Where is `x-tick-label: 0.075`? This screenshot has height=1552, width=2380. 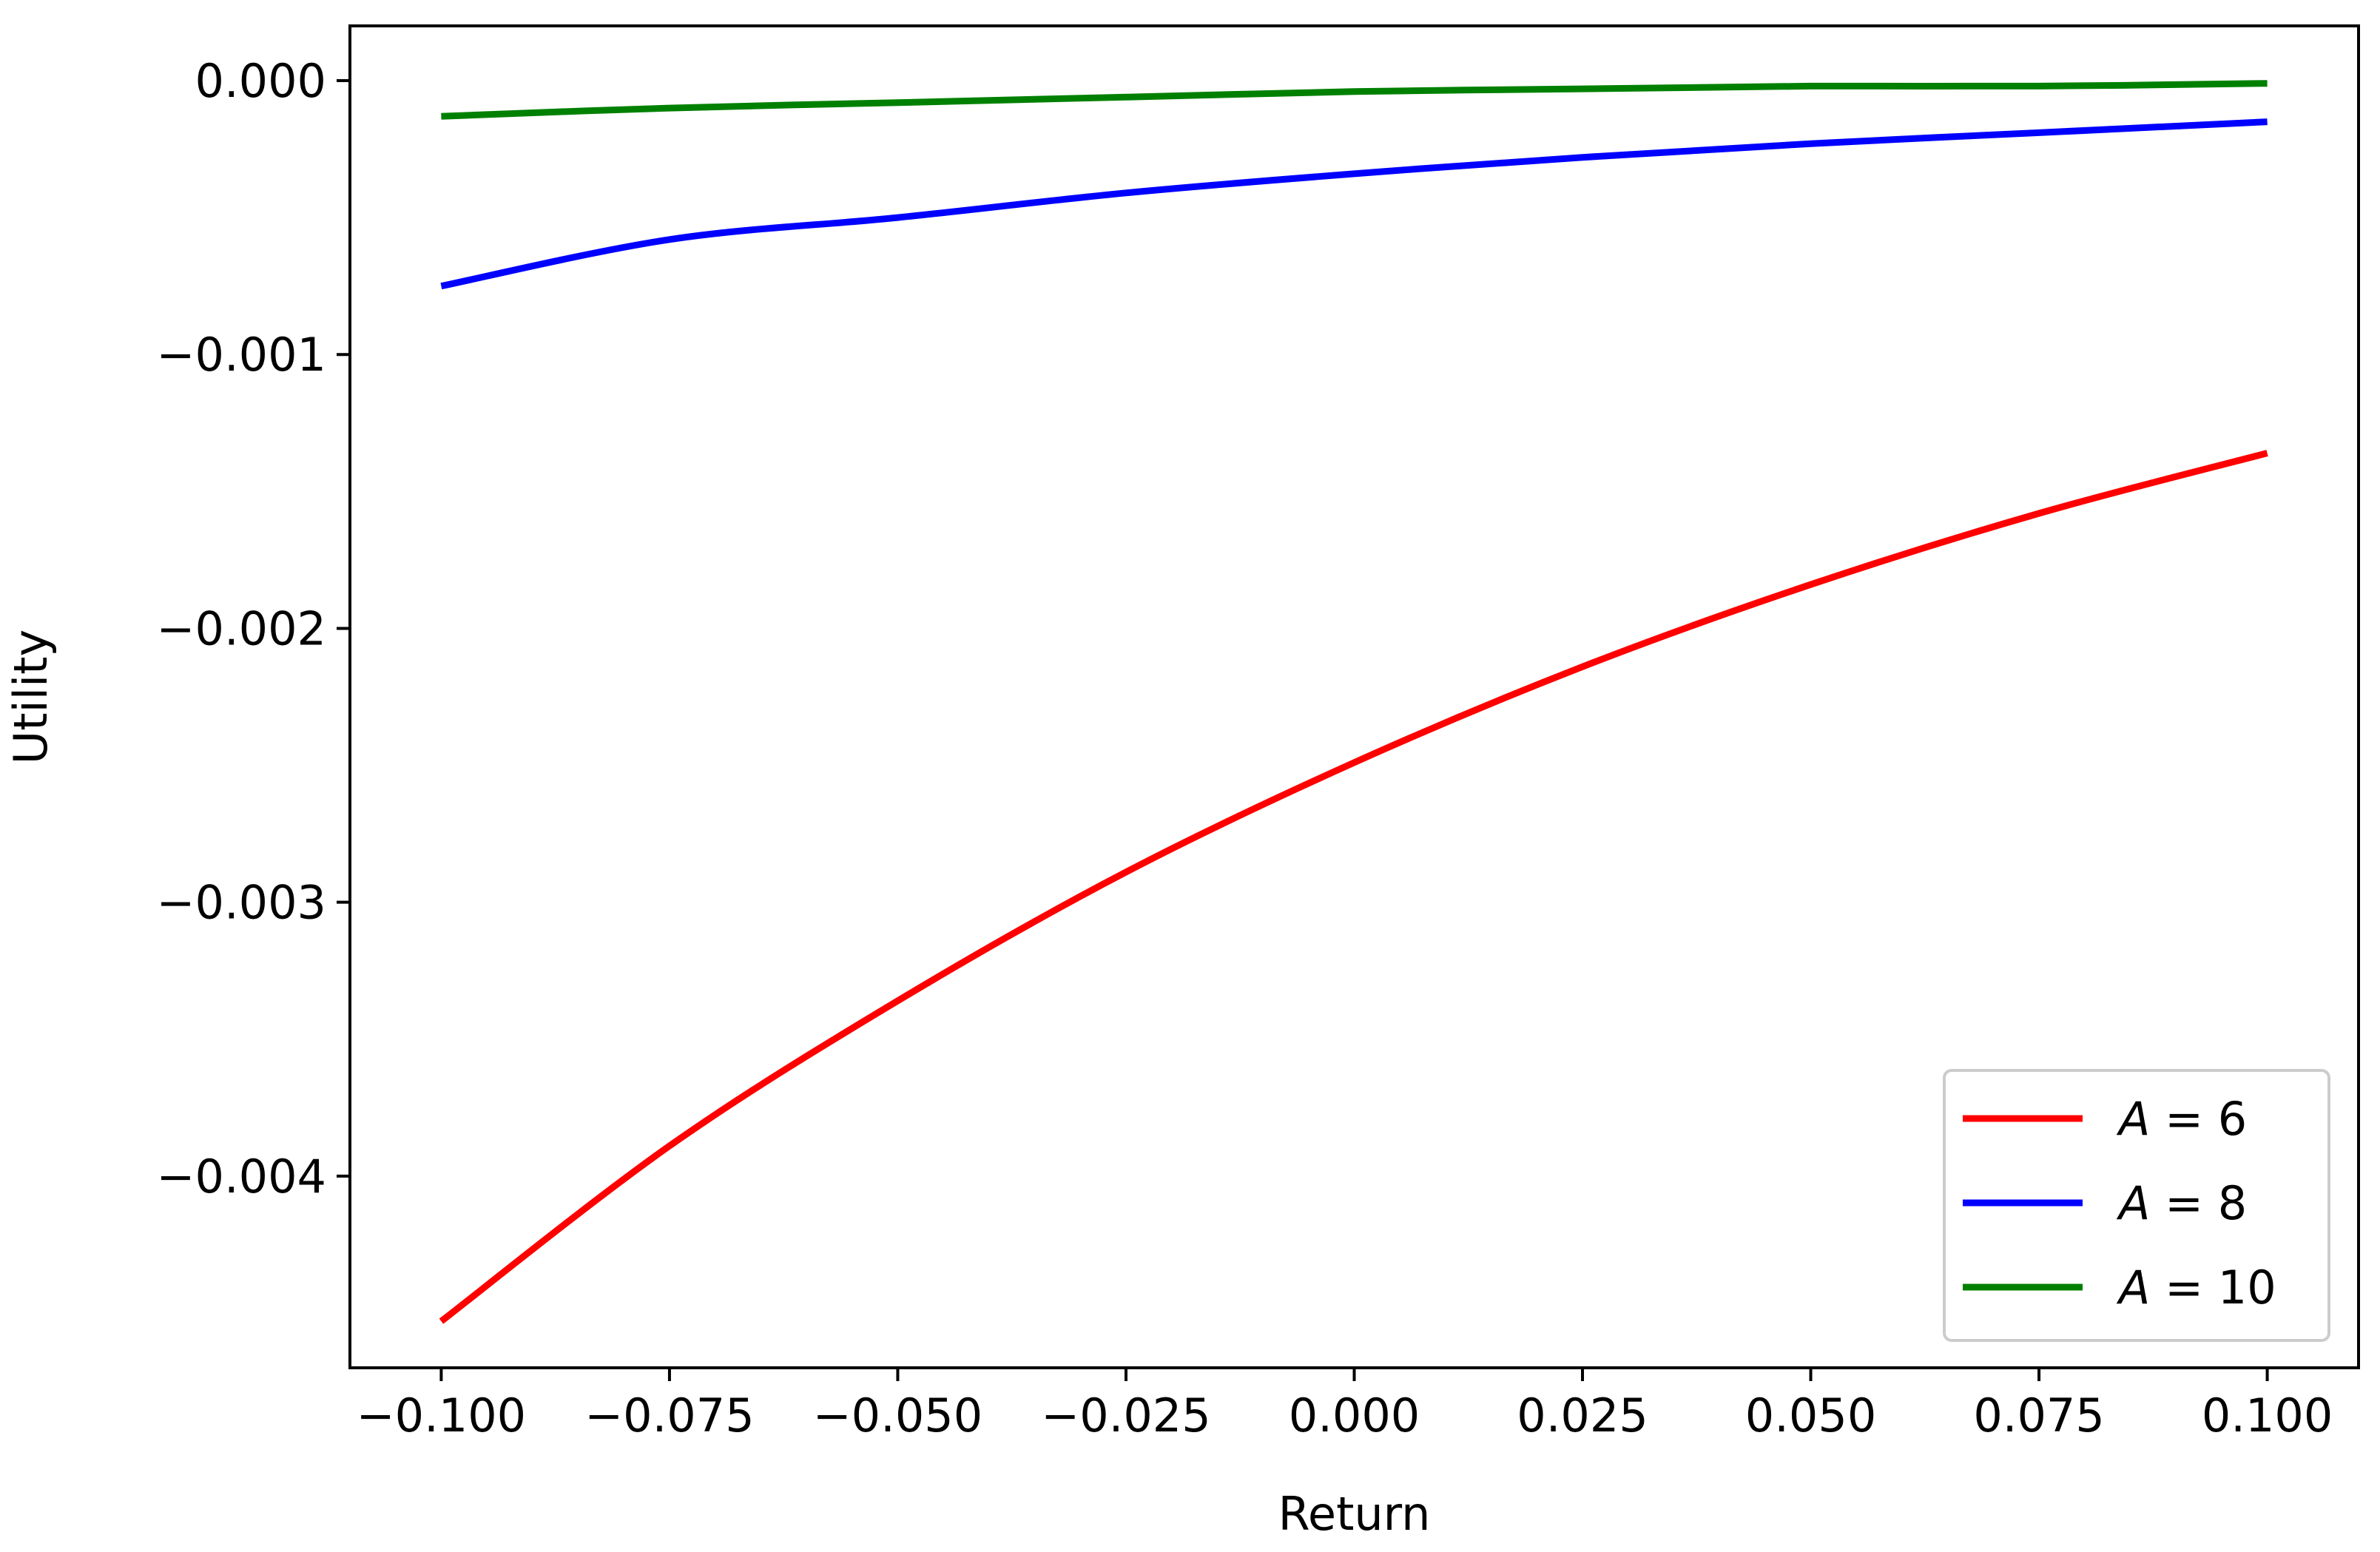 x-tick-label: 0.075 is located at coordinates (2039, 1416).